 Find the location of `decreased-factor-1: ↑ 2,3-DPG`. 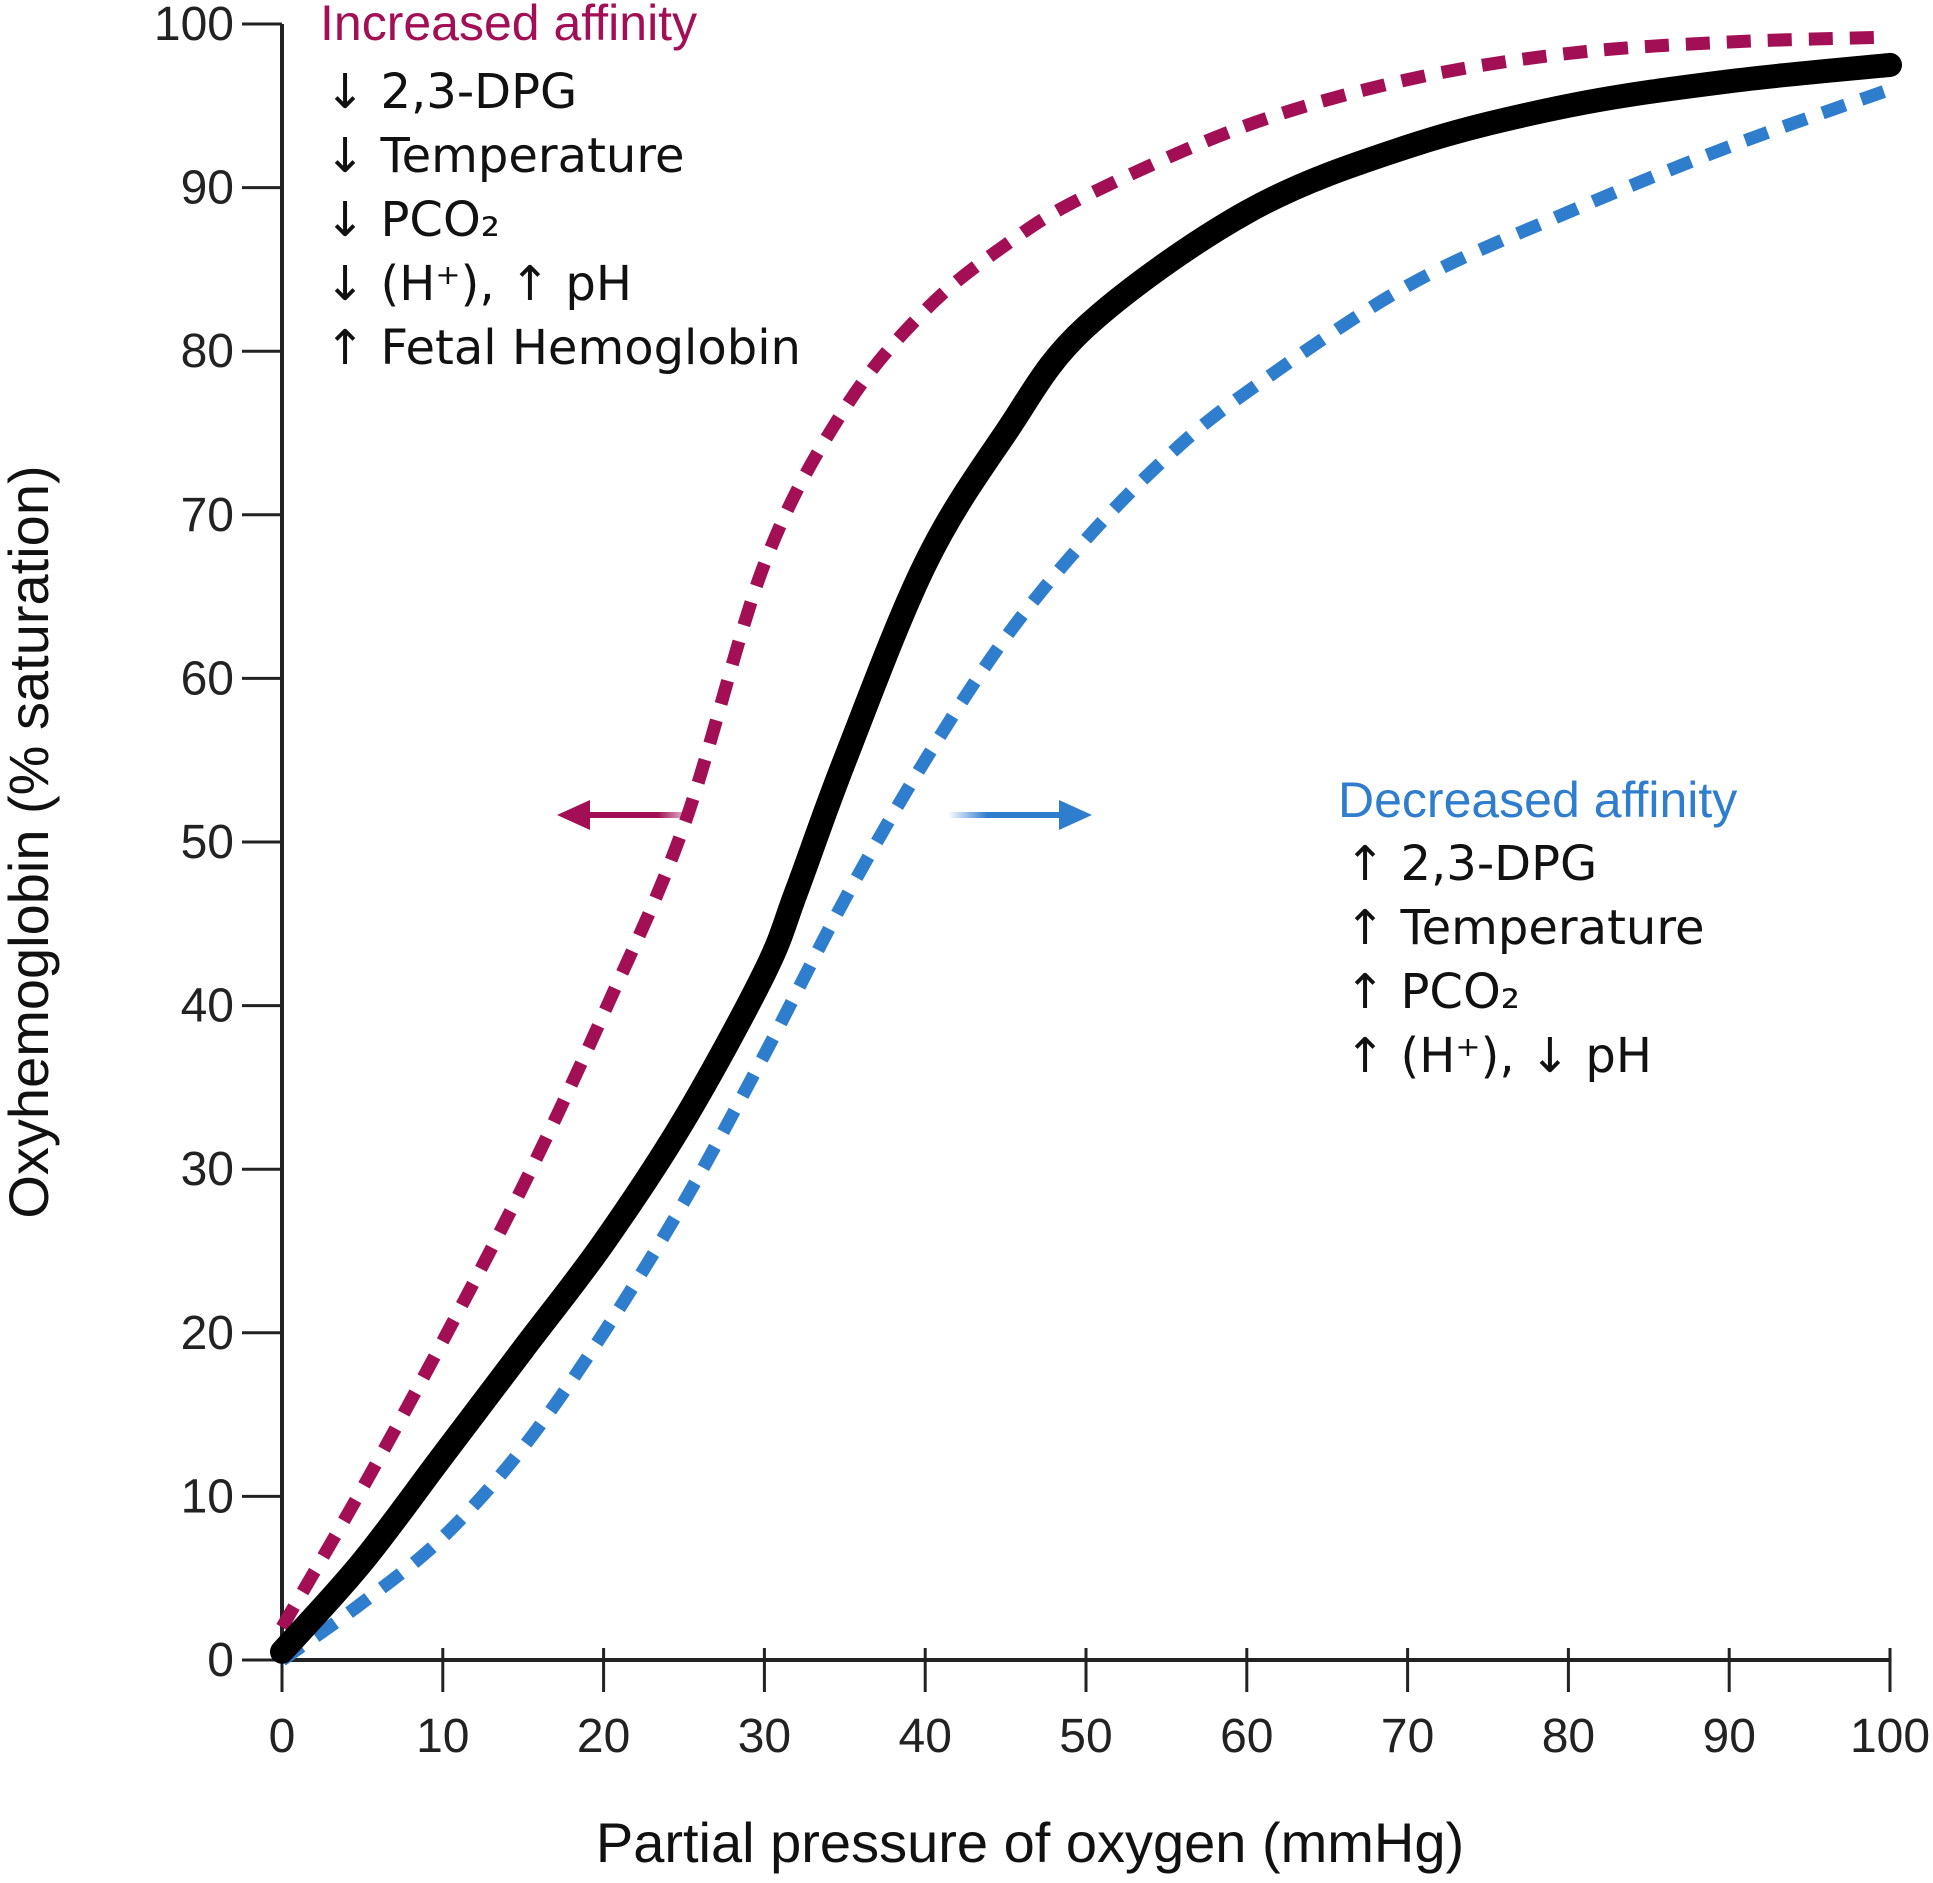

decreased-factor-1: ↑ 2,3-DPG is located at coordinates (1471, 864).